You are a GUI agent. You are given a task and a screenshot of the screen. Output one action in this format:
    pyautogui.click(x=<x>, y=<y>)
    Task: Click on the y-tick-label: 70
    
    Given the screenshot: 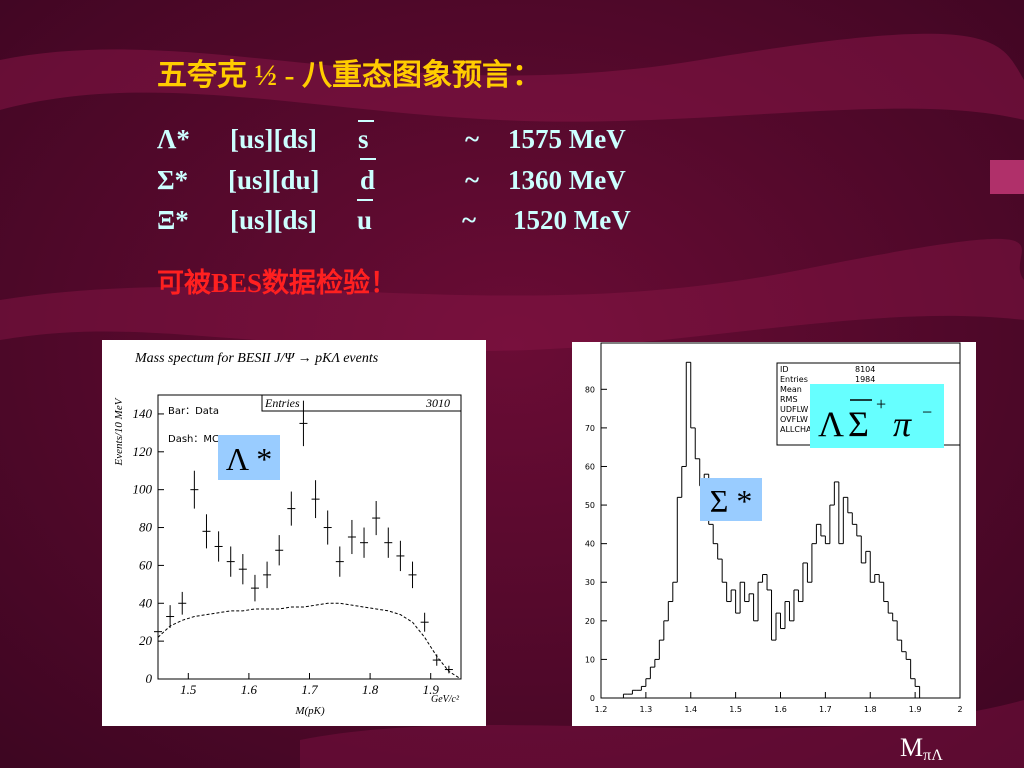 What is the action you would take?
    pyautogui.click(x=590, y=428)
    